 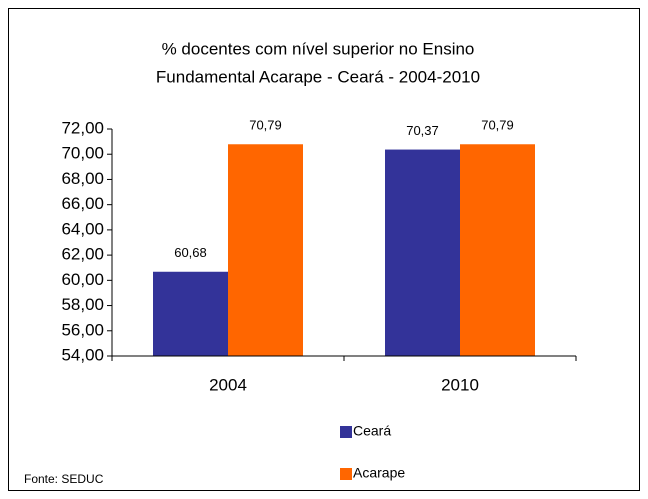 I want to click on y-tick-label: 62,00, so click(x=82, y=254).